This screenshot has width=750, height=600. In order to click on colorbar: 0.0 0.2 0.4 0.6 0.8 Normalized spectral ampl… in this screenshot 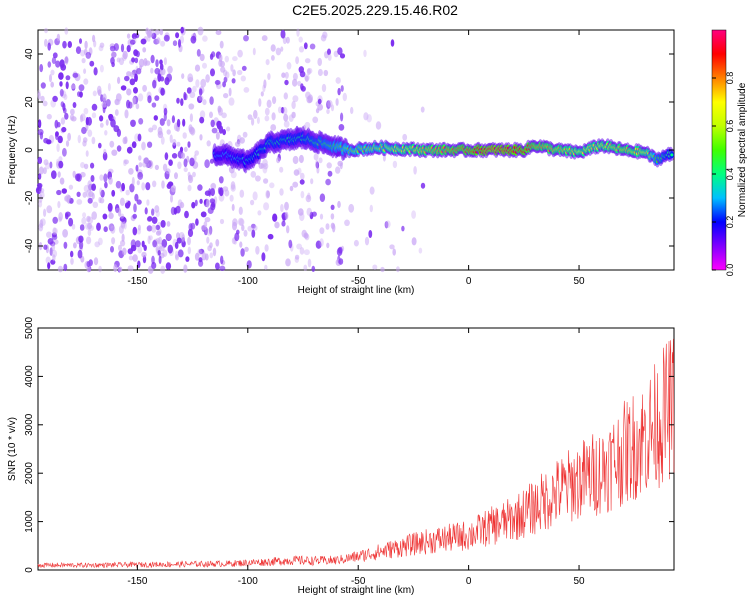, I will do `click(729, 152)`.